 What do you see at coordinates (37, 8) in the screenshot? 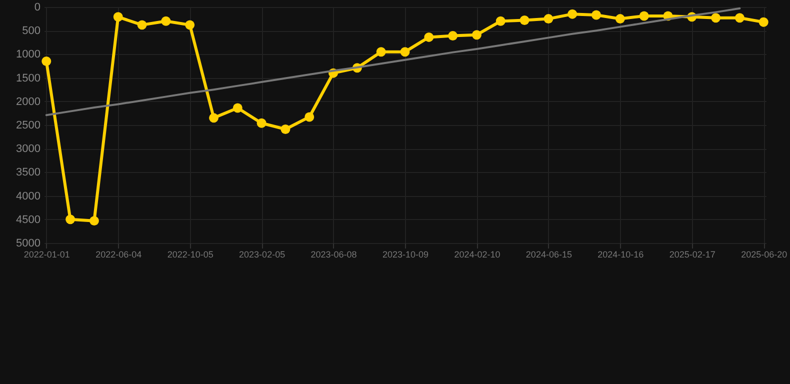
I see `y-tick-label: 0` at bounding box center [37, 8].